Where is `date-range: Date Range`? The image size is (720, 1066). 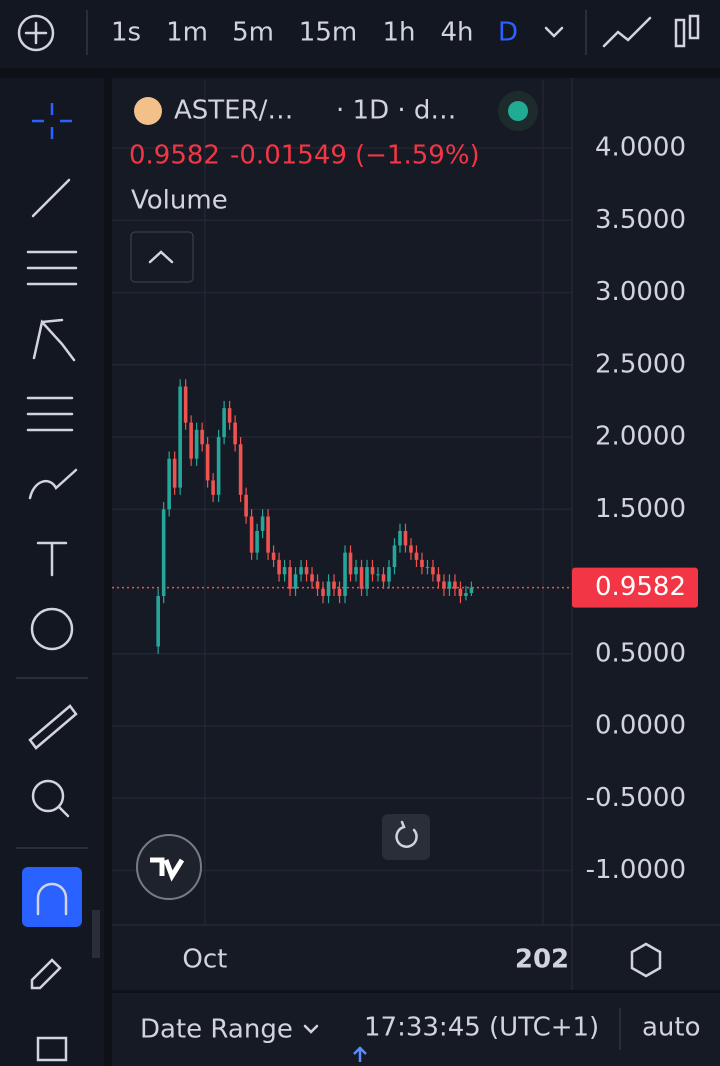
date-range: Date Range is located at coordinates (216, 1030).